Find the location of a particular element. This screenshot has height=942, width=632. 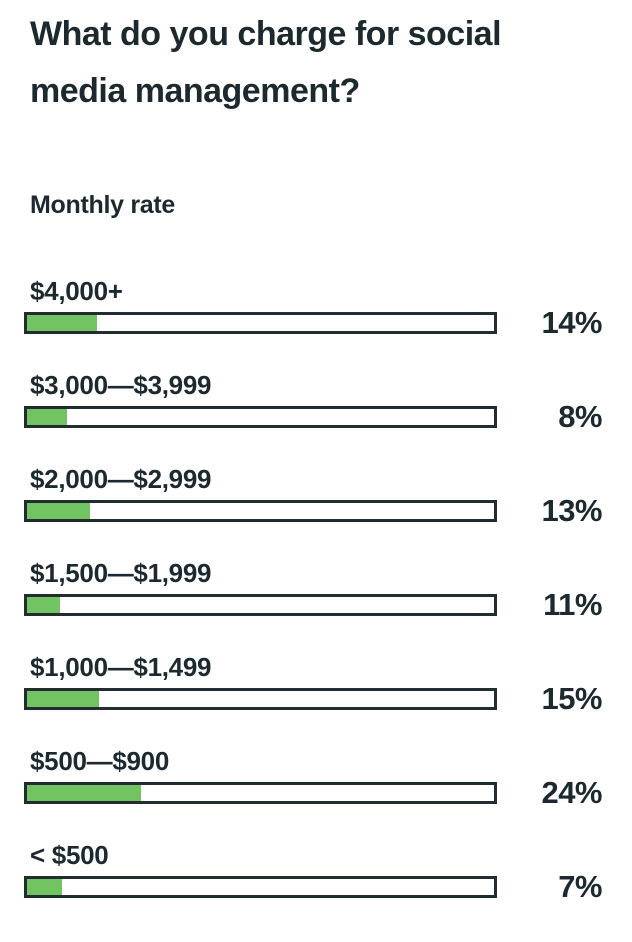

chart-row: $3,000—$3,999 8% is located at coordinates (313, 402).